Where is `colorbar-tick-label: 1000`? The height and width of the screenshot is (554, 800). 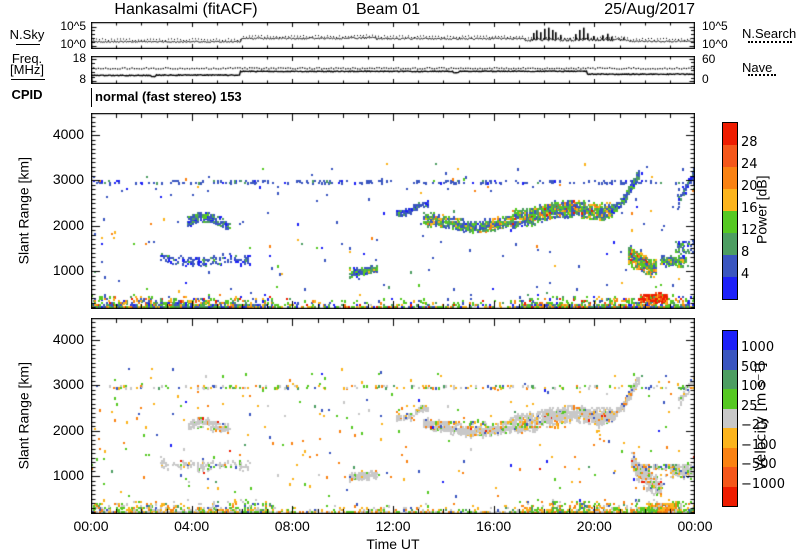
colorbar-tick-label: 1000 is located at coordinates (758, 348).